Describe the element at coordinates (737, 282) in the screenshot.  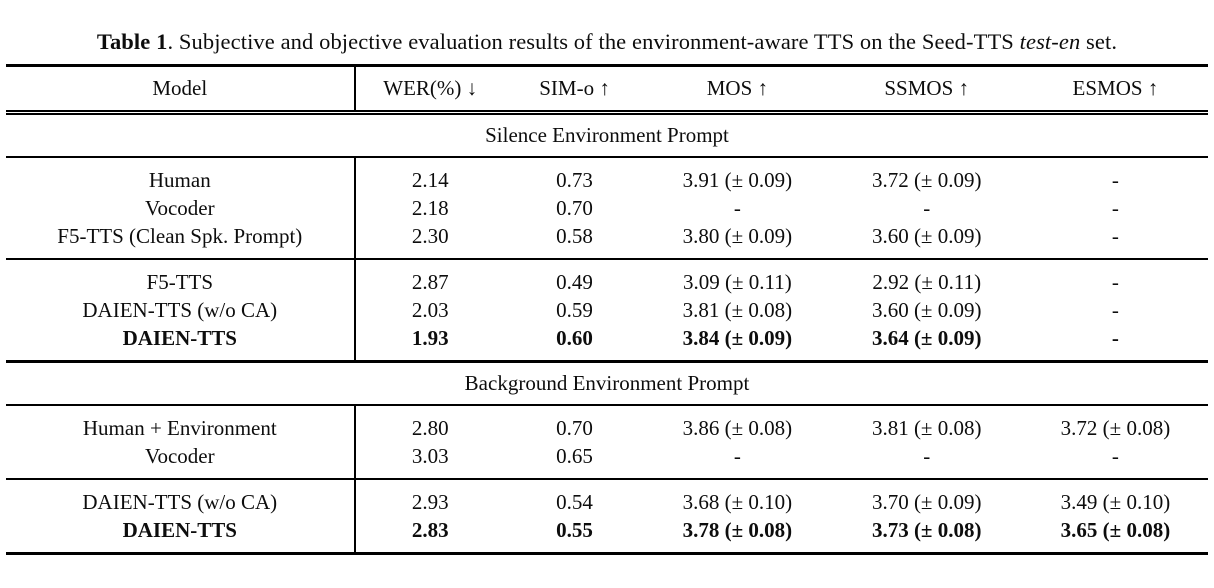
I see `cell-value: 3.09 (± 0.11)` at that location.